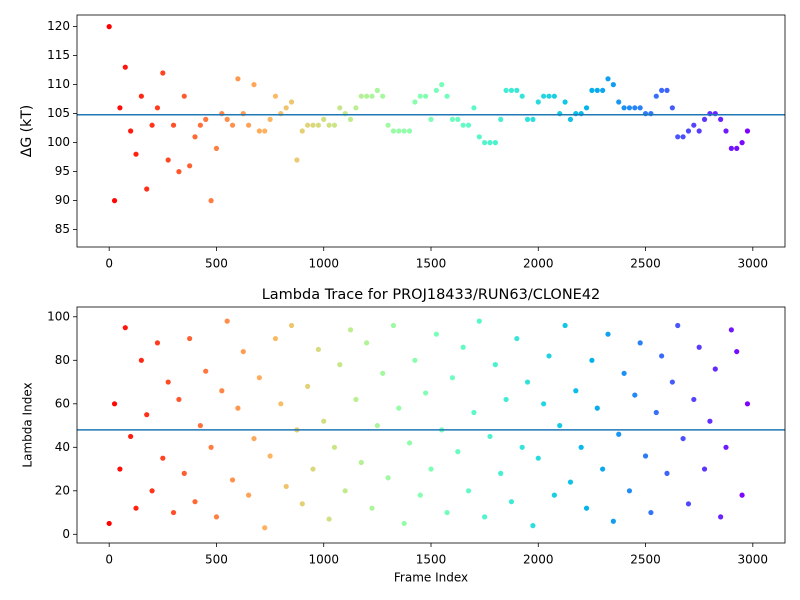 This screenshot has width=800, height=600. What do you see at coordinates (58, 316) in the screenshot?
I see `y-tick-label: 100` at bounding box center [58, 316].